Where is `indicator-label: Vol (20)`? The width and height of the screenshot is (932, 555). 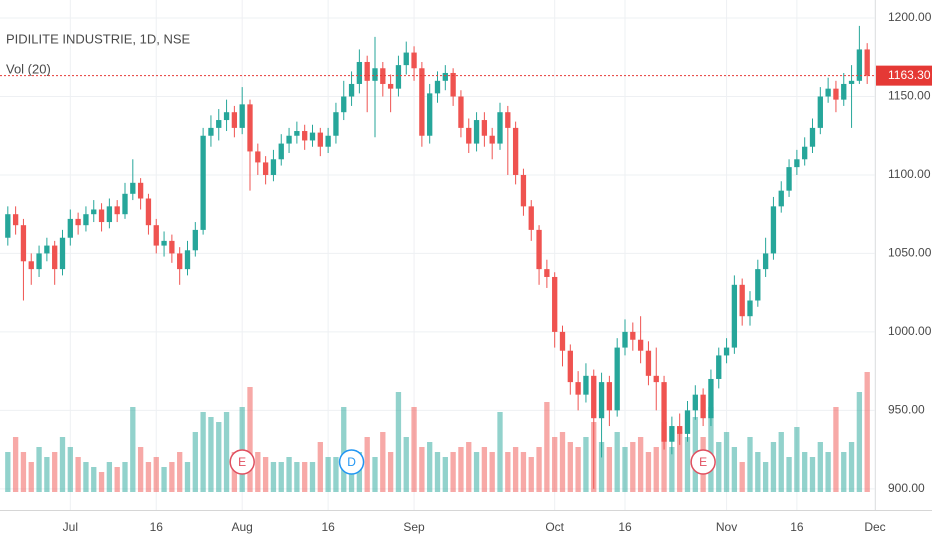 indicator-label: Vol (20) is located at coordinates (28, 68).